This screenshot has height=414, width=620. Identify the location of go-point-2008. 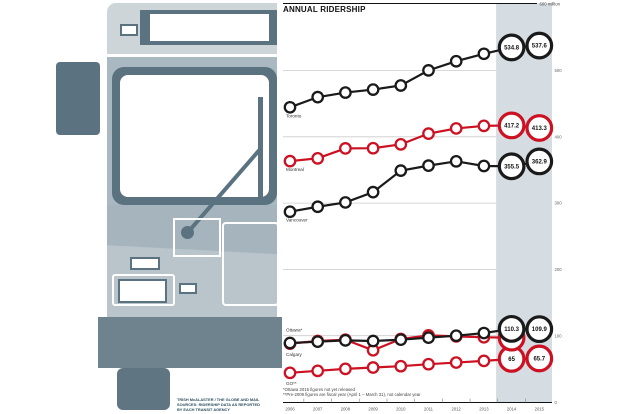
(345, 369).